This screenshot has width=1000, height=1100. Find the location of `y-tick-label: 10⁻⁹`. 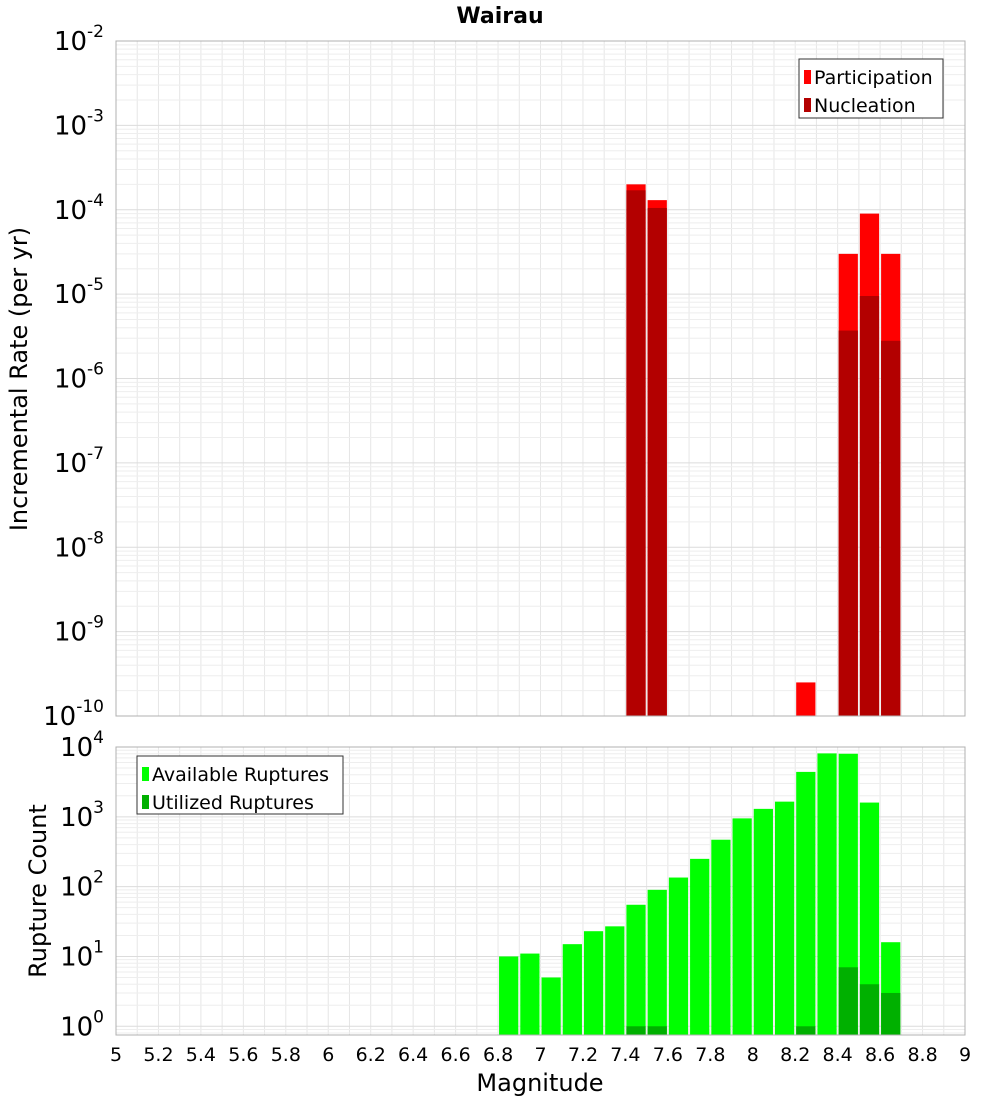

y-tick-label: 10⁻⁹ is located at coordinates (79, 630).